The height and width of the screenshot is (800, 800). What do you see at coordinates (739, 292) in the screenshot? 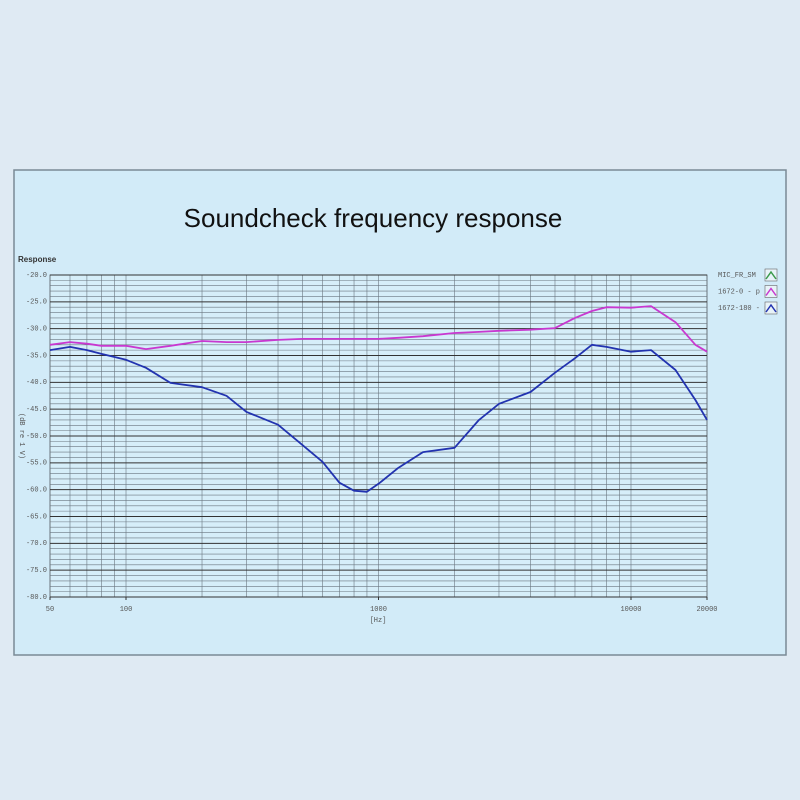
I see `legend-label: 1672-0 - p` at bounding box center [739, 292].